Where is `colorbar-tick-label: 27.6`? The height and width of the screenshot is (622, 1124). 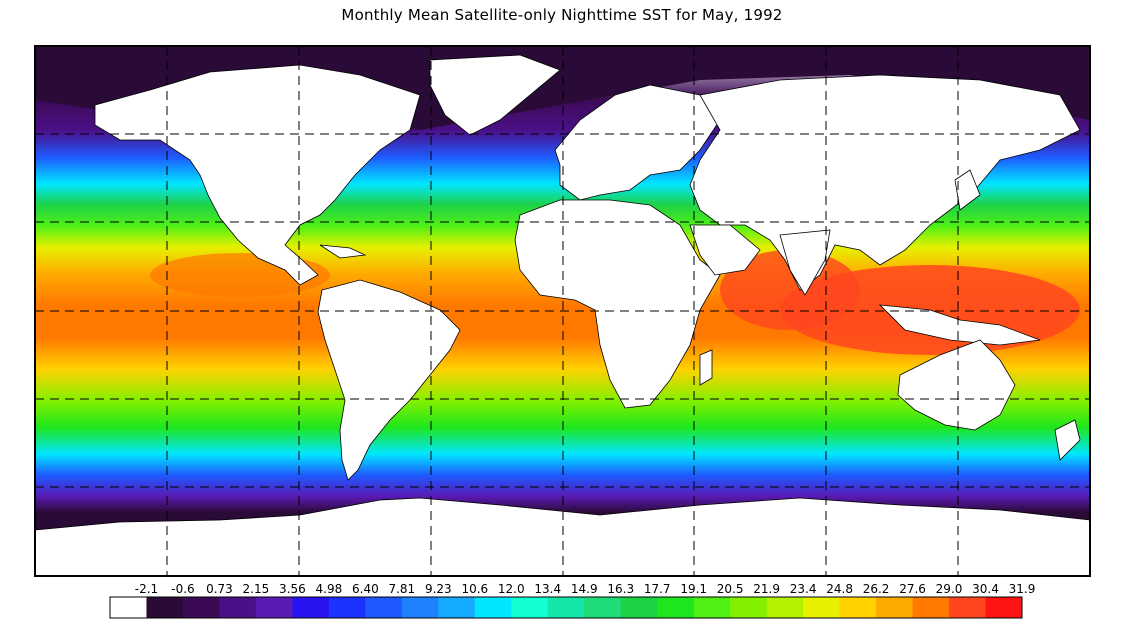
colorbar-tick-label: 27.6 is located at coordinates (912, 589).